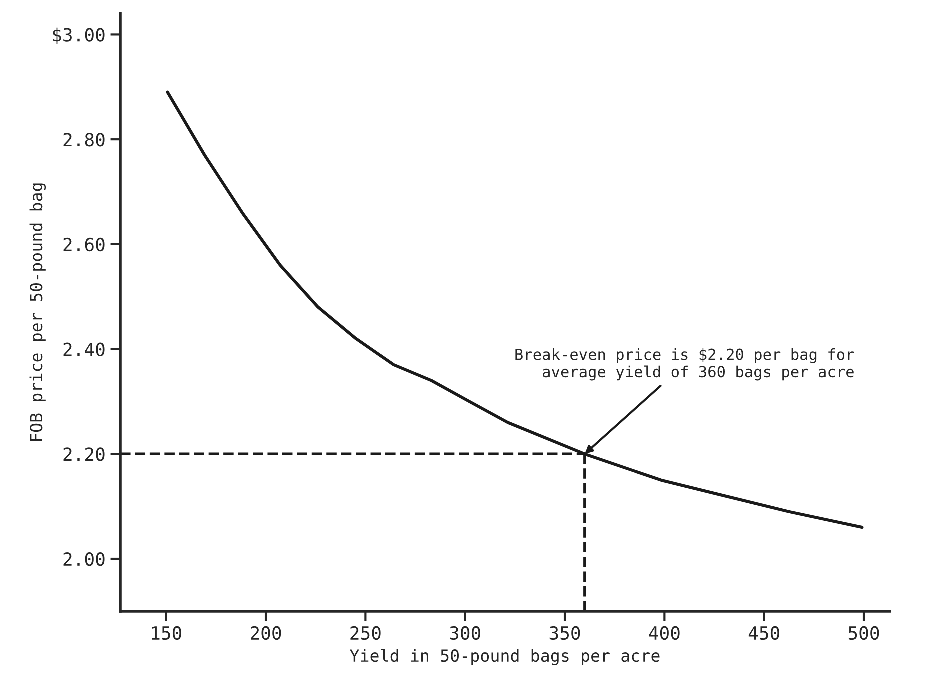 The image size is (927, 687). I want to click on y-tick-label: 2.60, so click(84, 245).